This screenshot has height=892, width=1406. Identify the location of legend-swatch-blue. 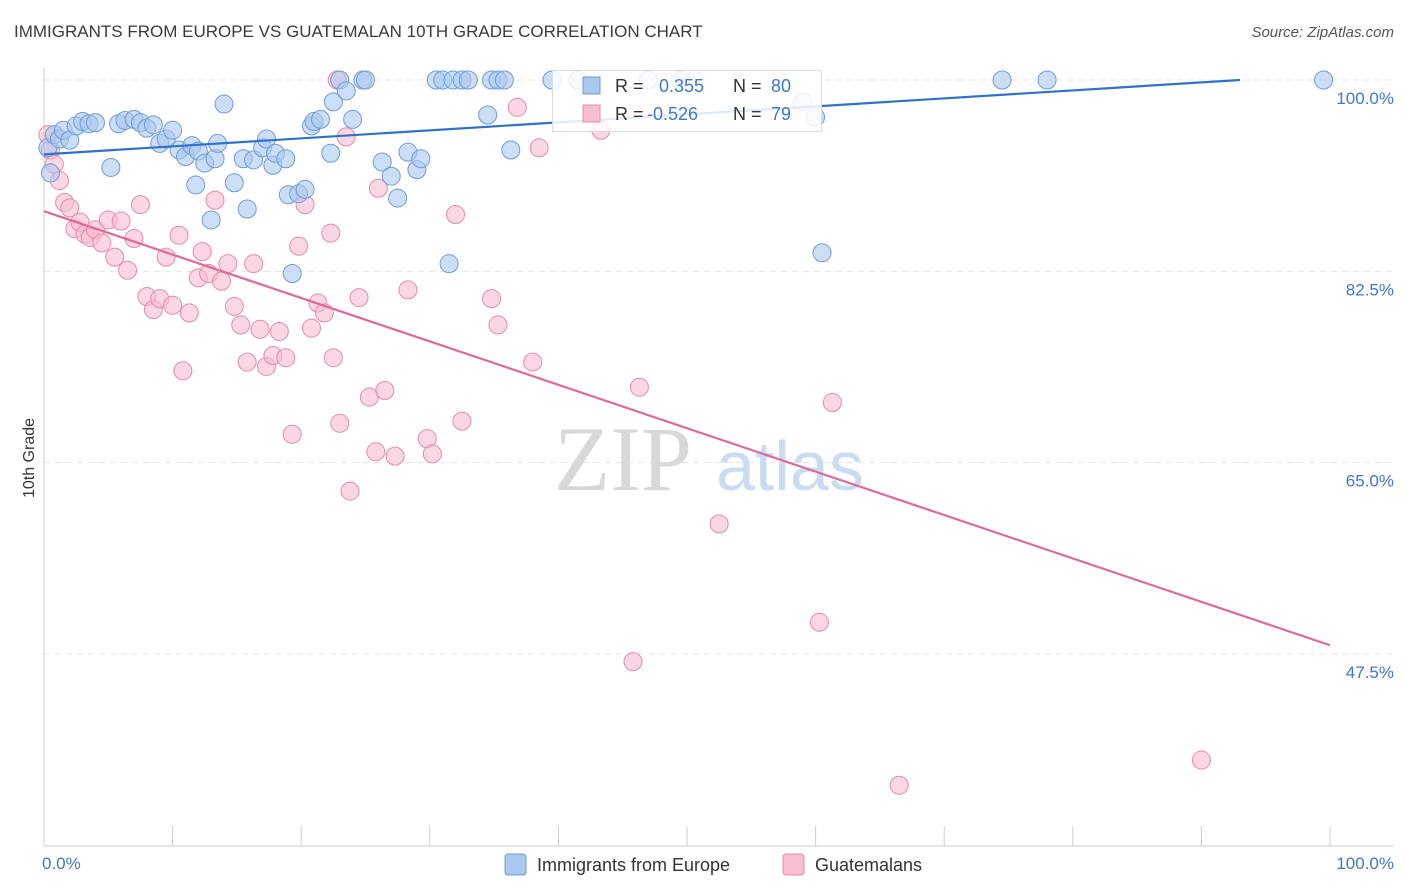
(591, 85).